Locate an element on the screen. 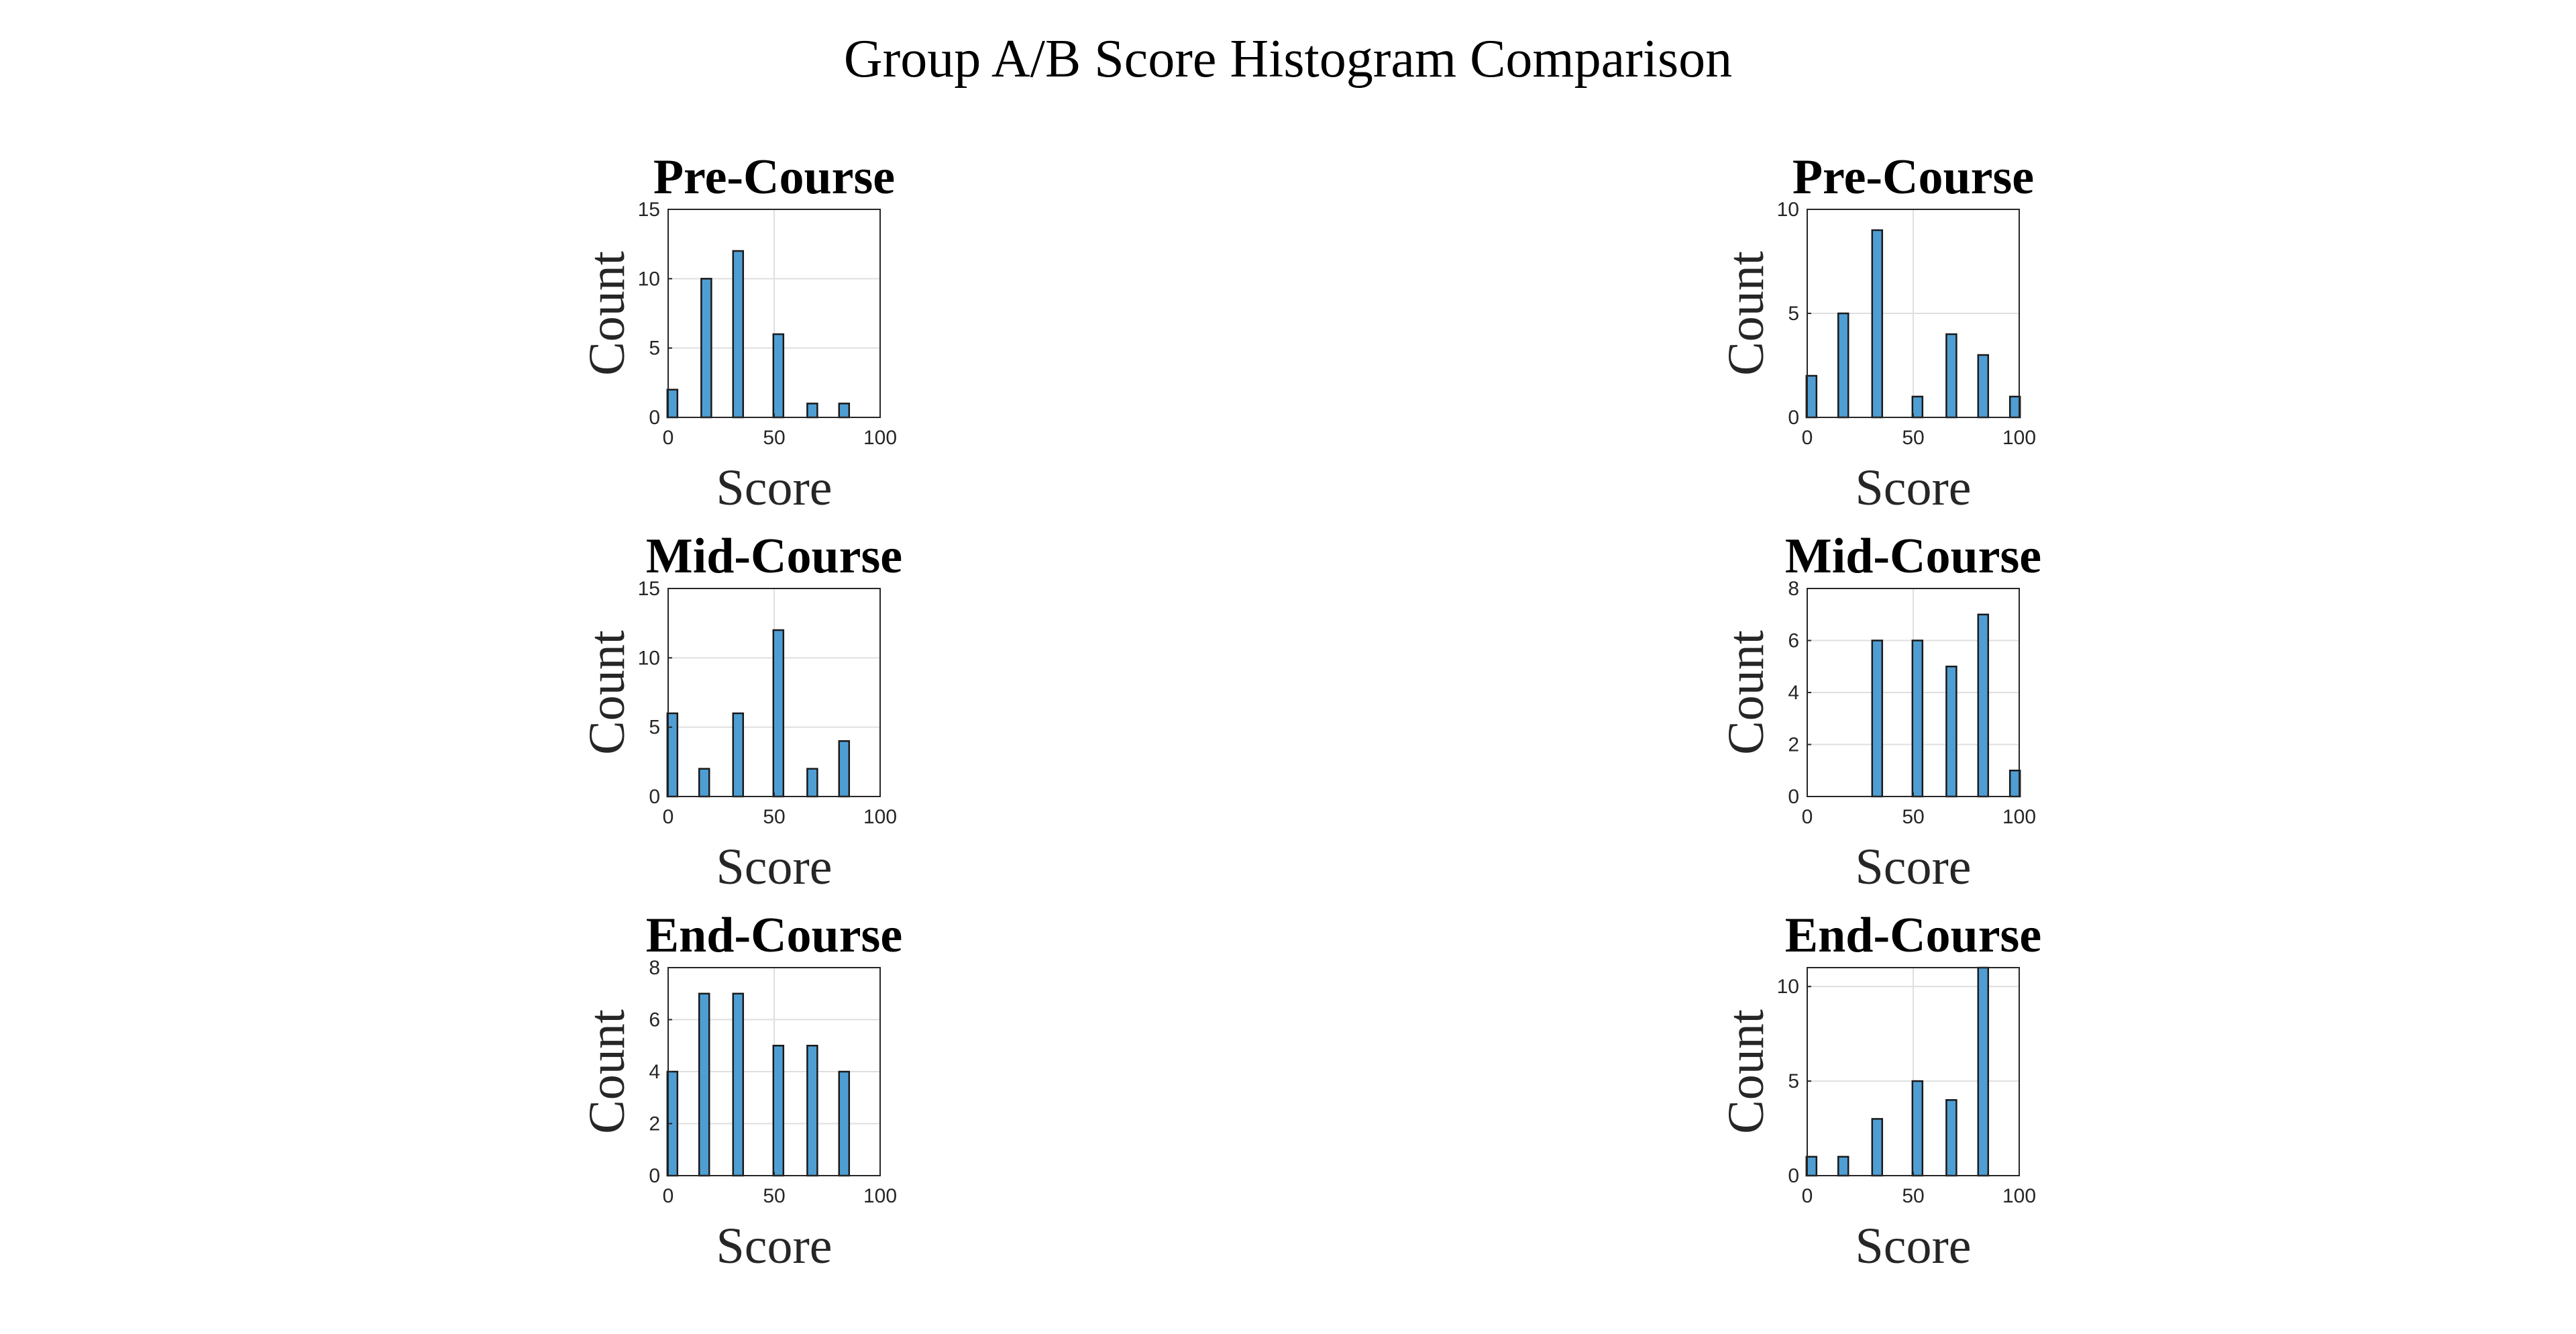 The image size is (2576, 1334). figure-title: Group A/B Score Histogram Comparison is located at coordinates (1288, 59).